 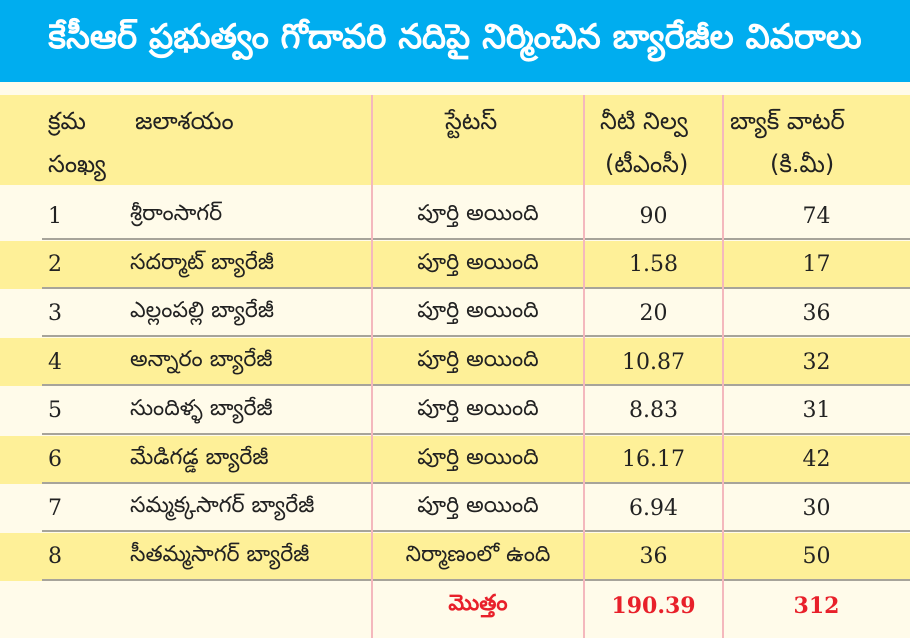 I want to click on reservoir-name: మేడిగడ్డ బ్యారేజీ, so click(x=199, y=457).